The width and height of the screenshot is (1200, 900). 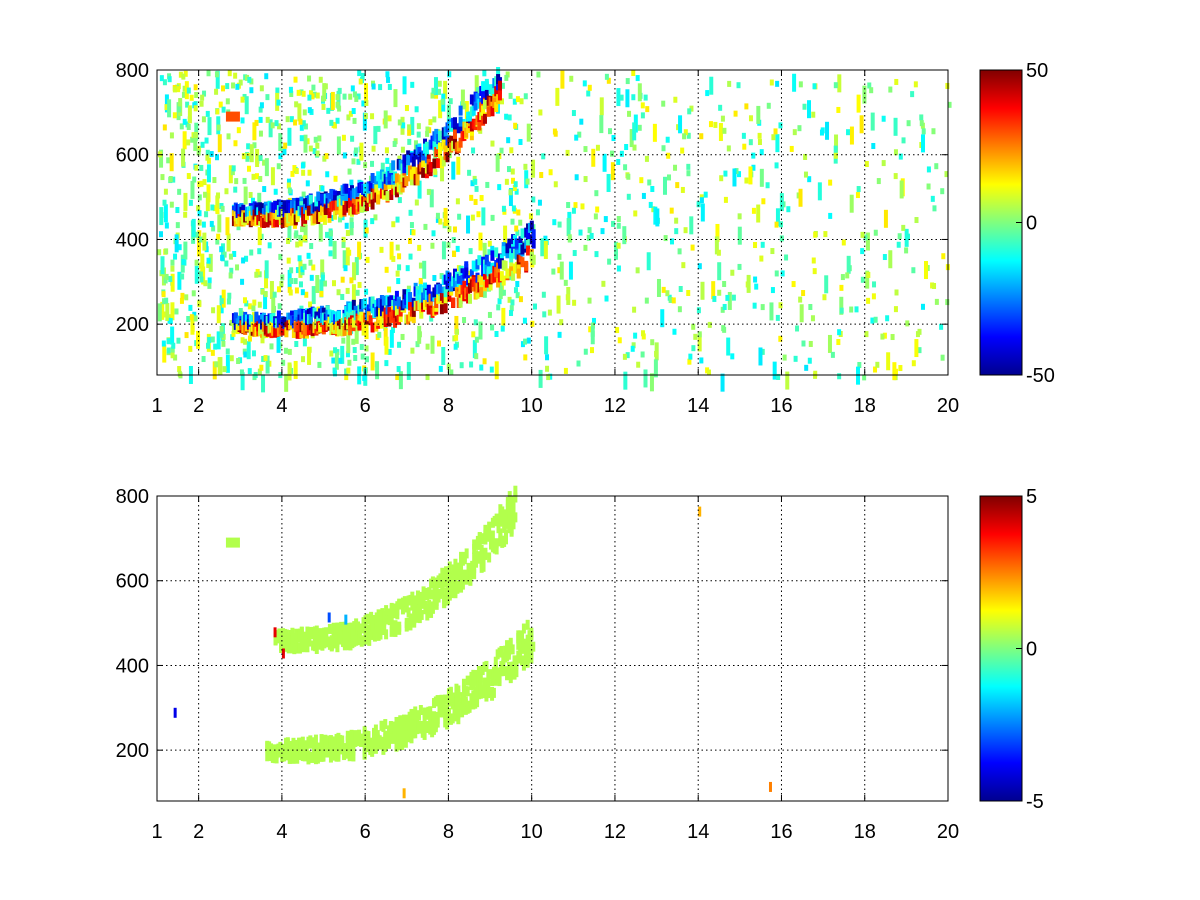 What do you see at coordinates (132, 71) in the screenshot?
I see `y-tick-label: 800` at bounding box center [132, 71].